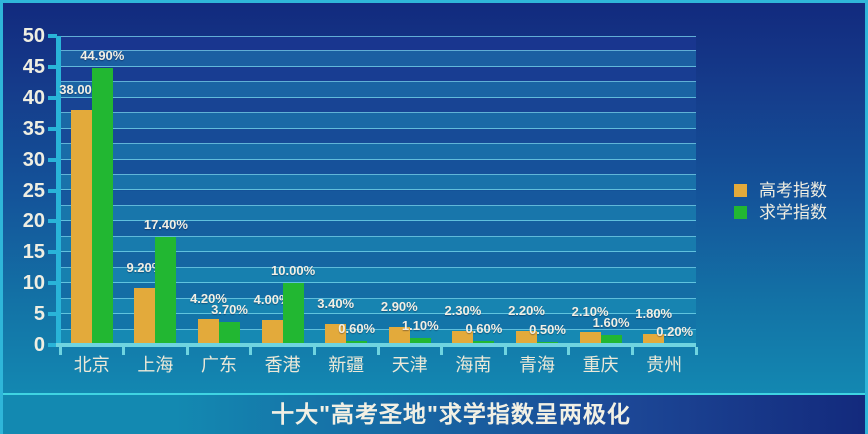 The height and width of the screenshot is (434, 868). Describe the element at coordinates (463, 310) in the screenshot. I see `value-label: 2.30%` at that location.